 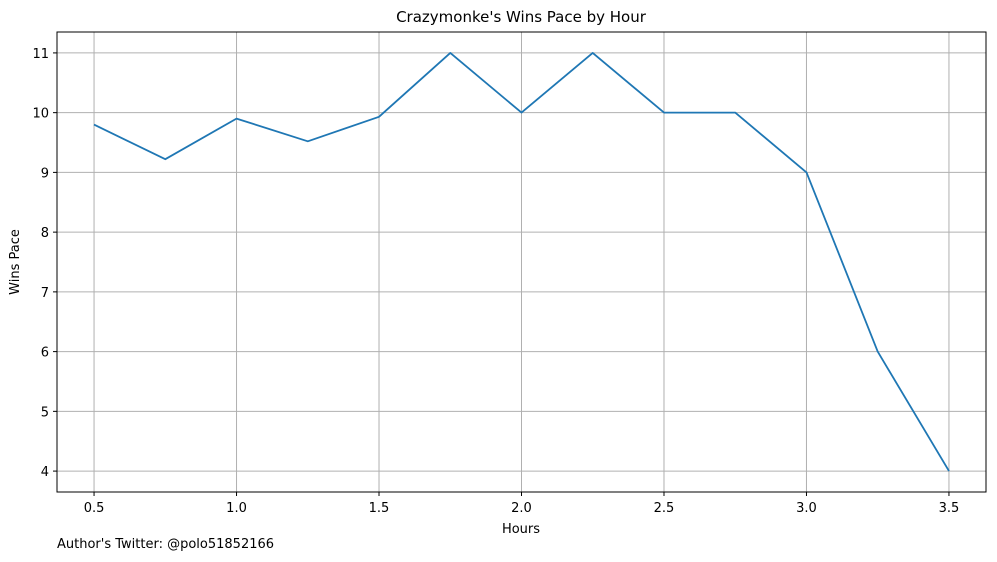 I want to click on x-tick-label: 2.5, so click(x=664, y=508).